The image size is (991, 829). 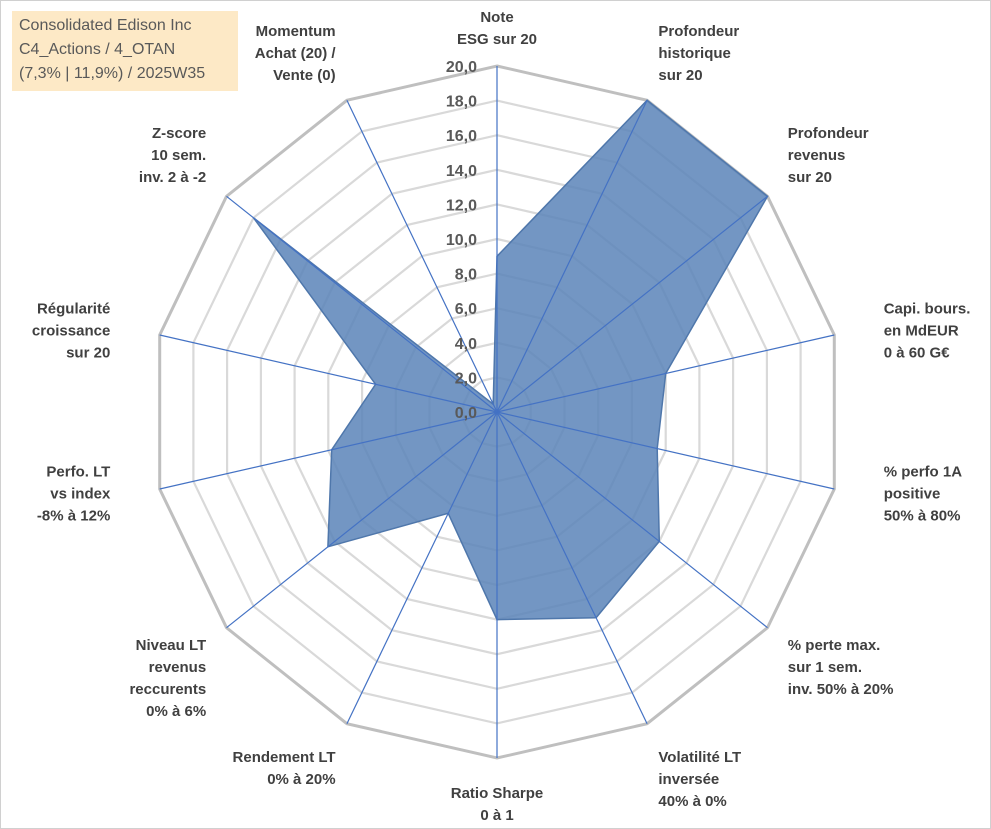 I want to click on category-label: % perfo 1A positive 50% à 80%, so click(x=923, y=493).